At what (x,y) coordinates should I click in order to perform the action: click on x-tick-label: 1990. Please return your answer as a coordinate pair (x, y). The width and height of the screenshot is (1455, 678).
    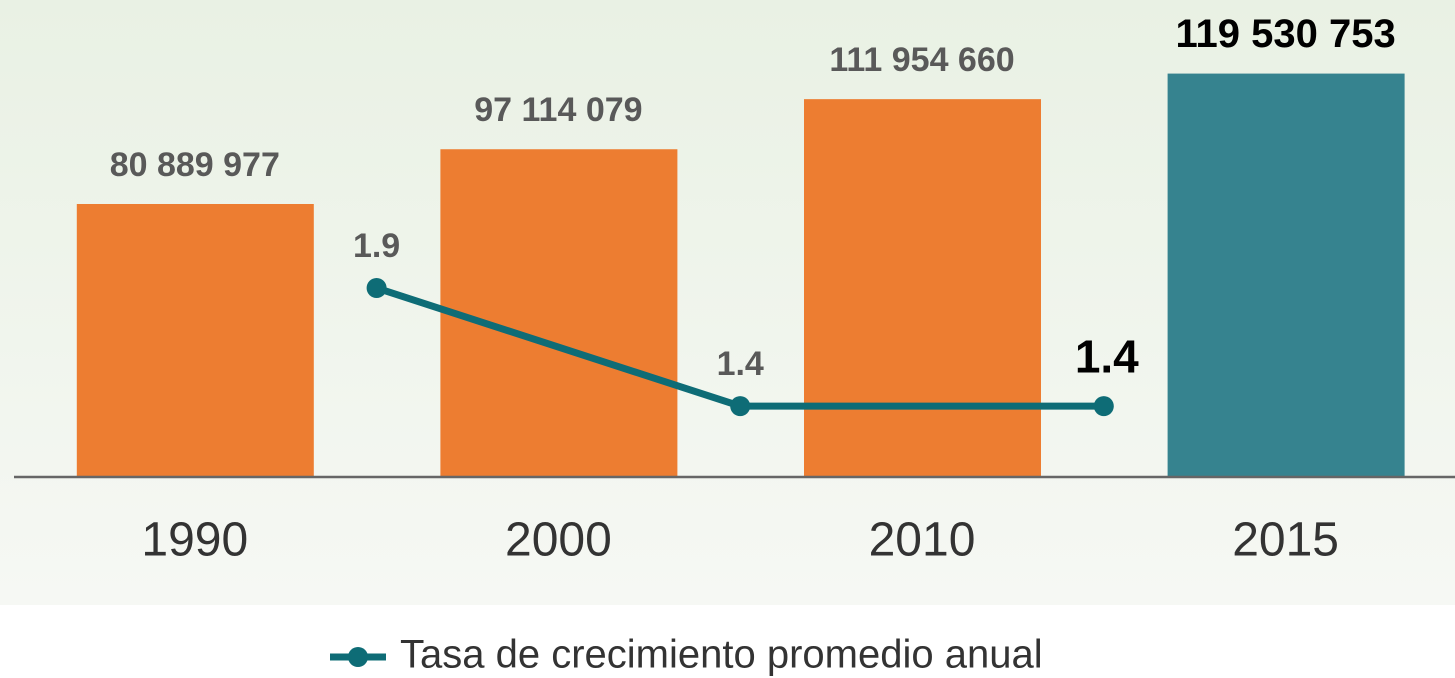
    Looking at the image, I should click on (194, 540).